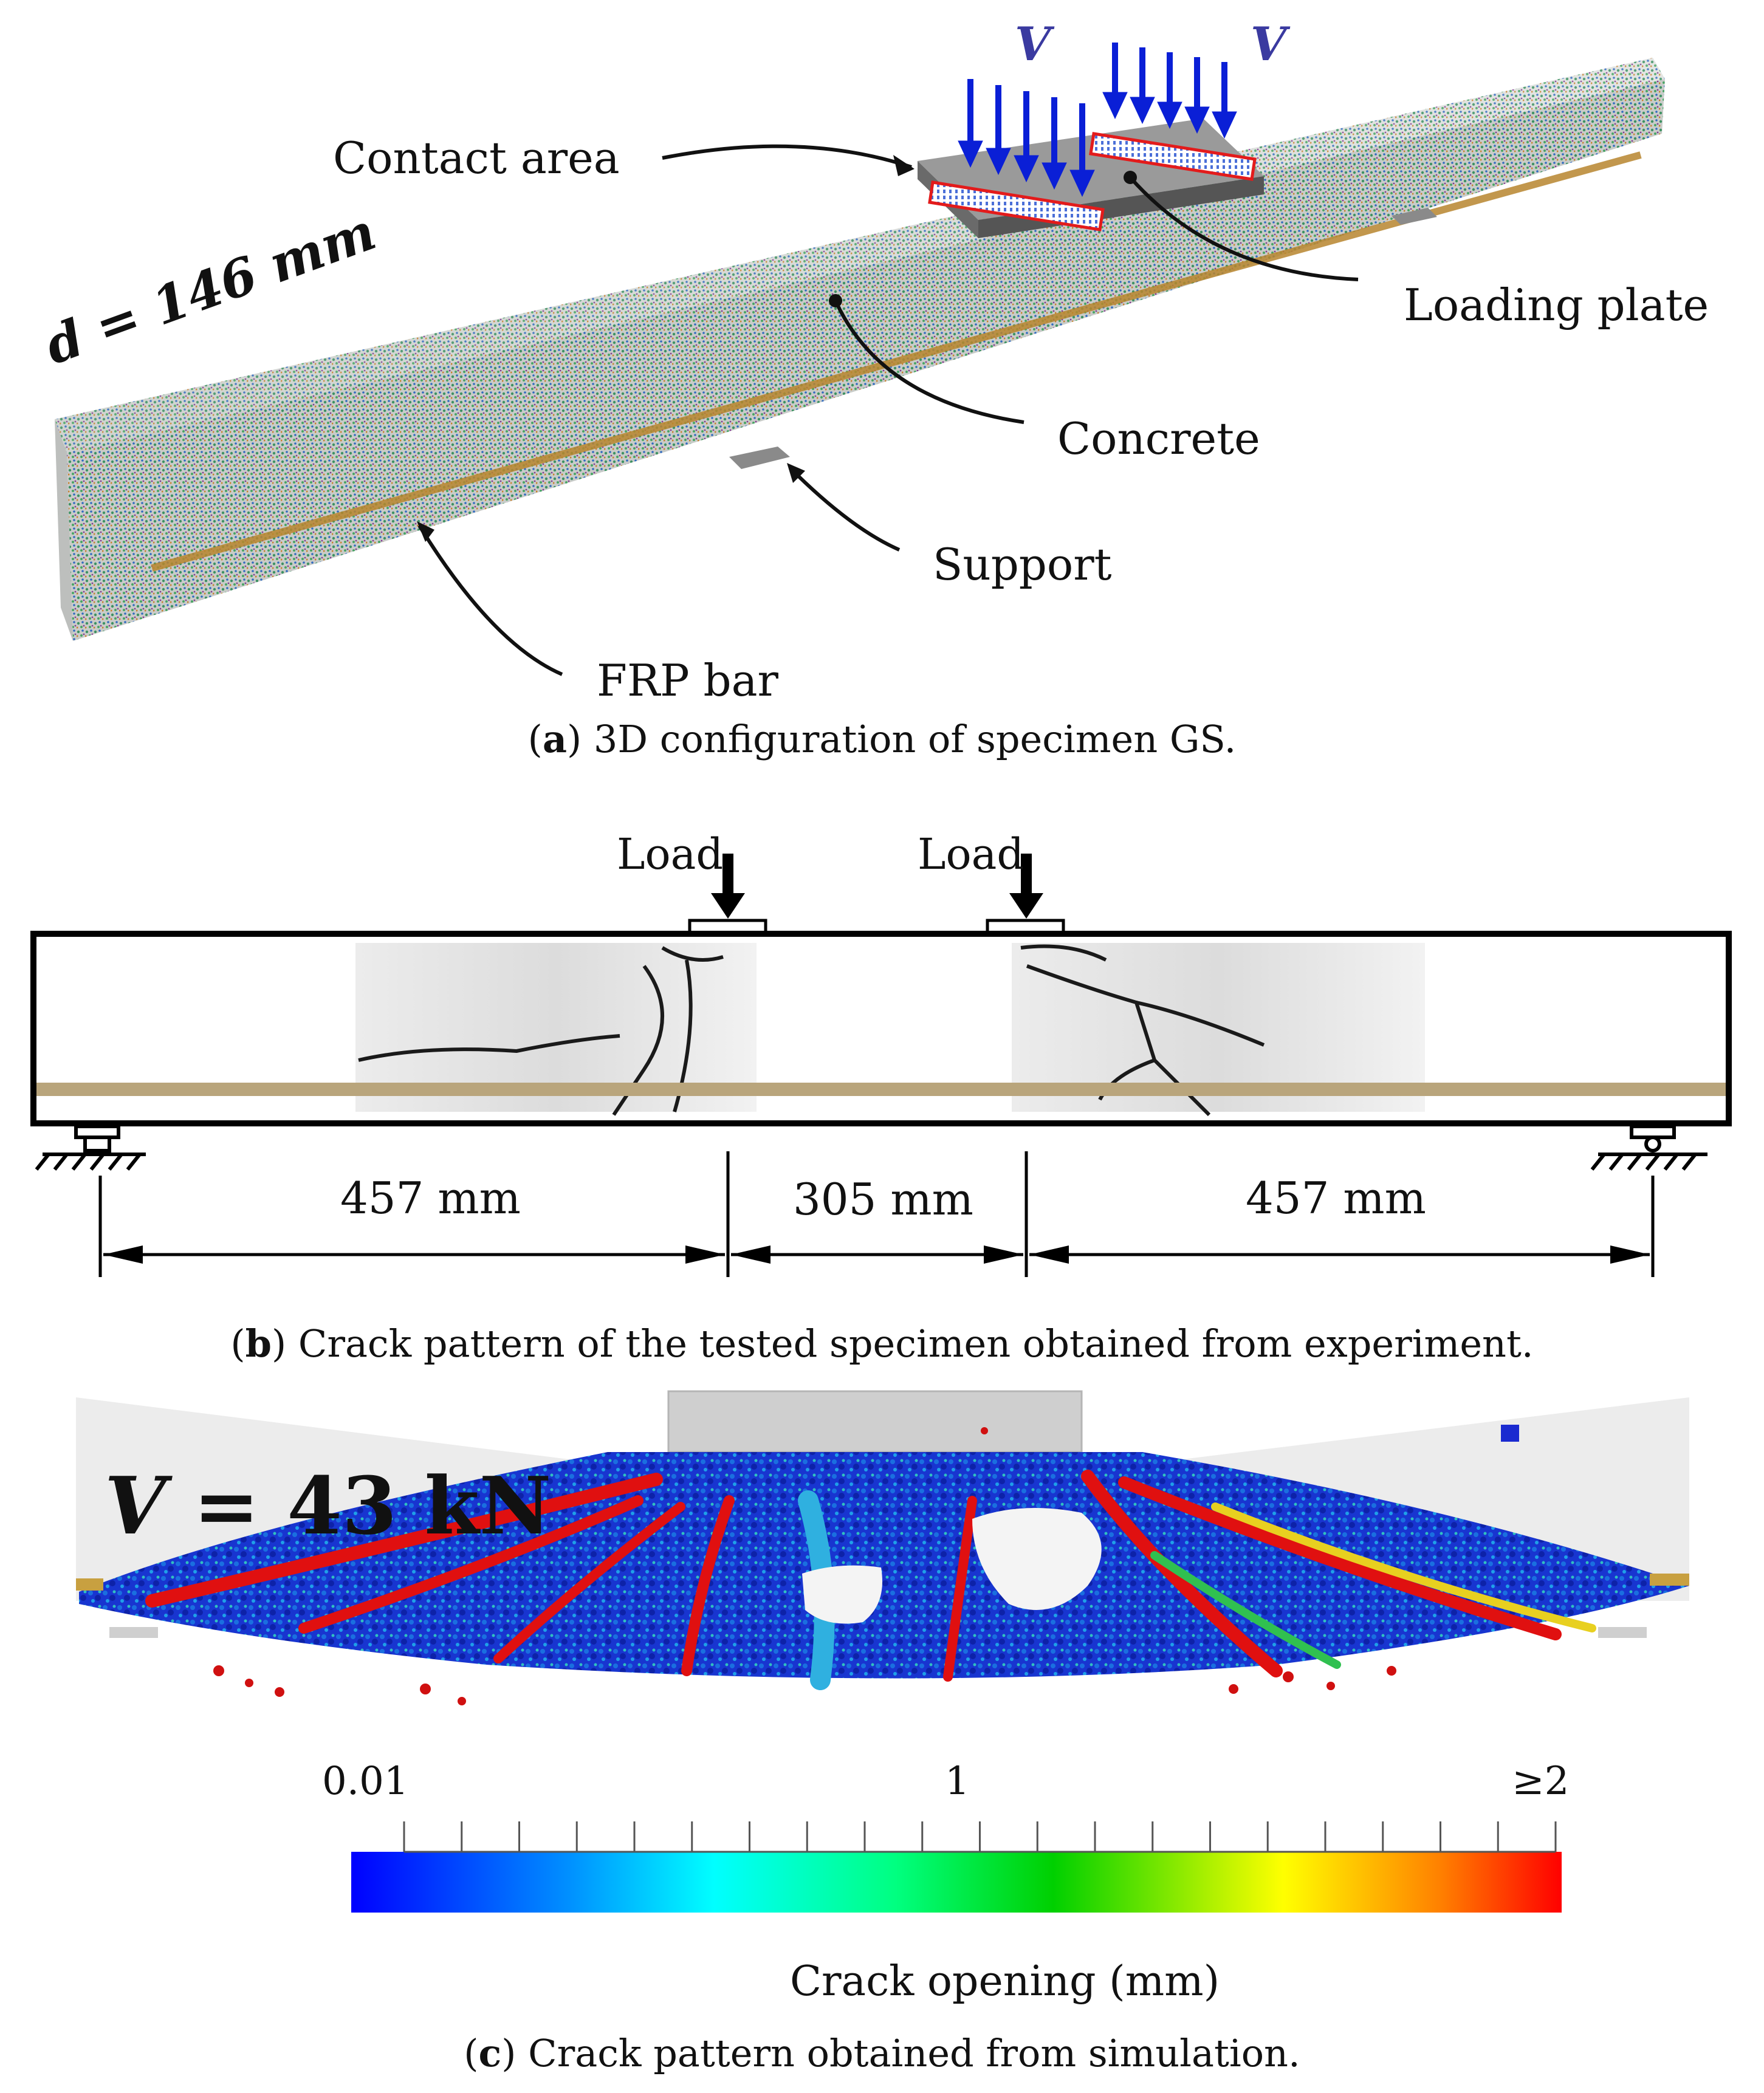  Describe the element at coordinates (1130, 178) in the screenshot. I see `dot-loading-plate` at that location.